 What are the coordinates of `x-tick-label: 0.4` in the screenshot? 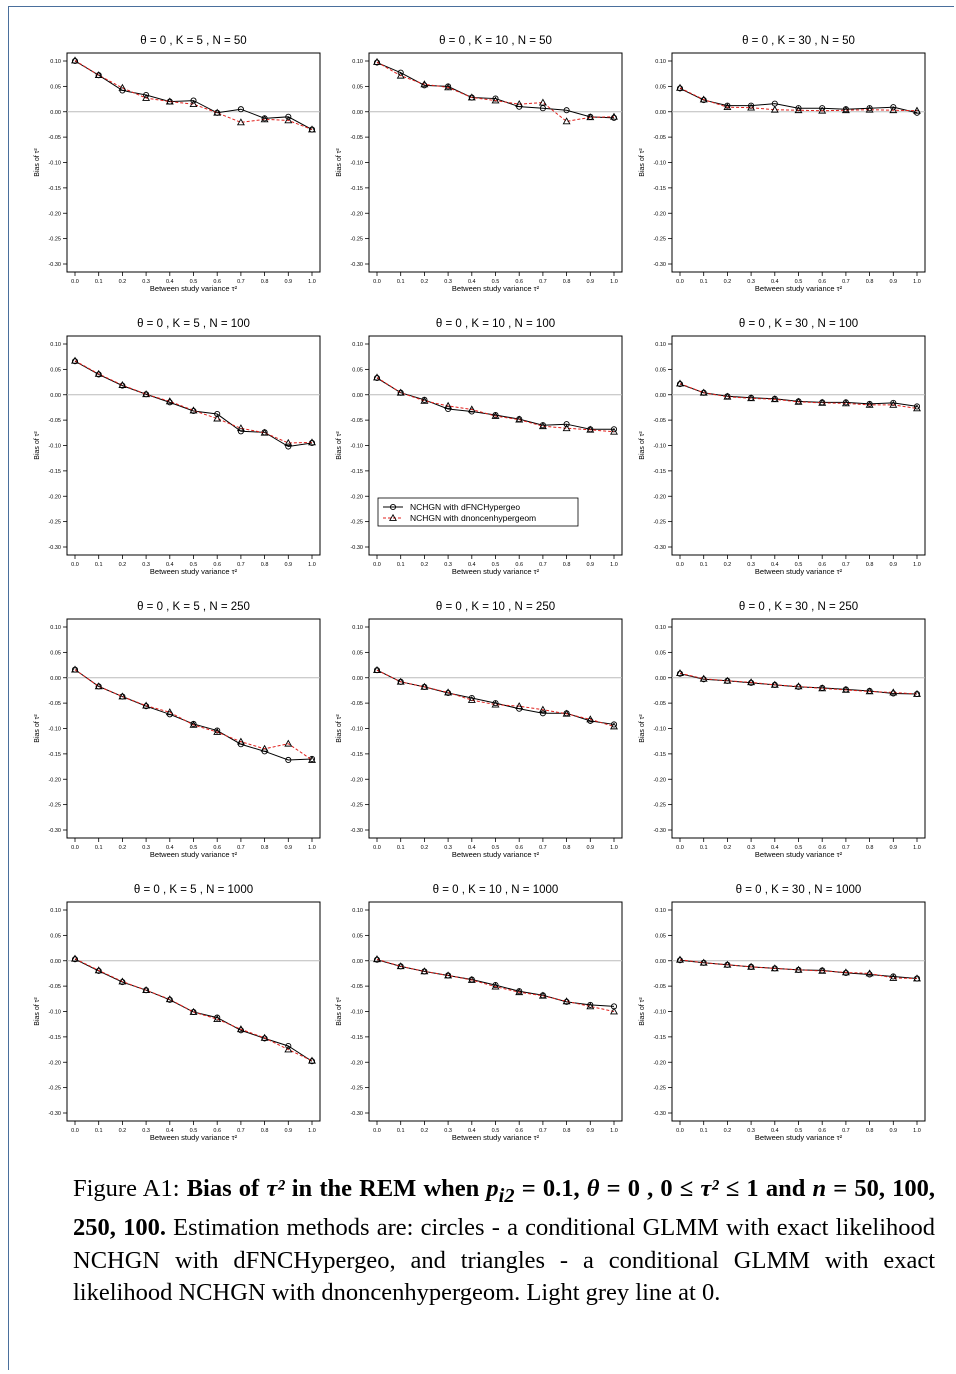 It's located at (472, 848).